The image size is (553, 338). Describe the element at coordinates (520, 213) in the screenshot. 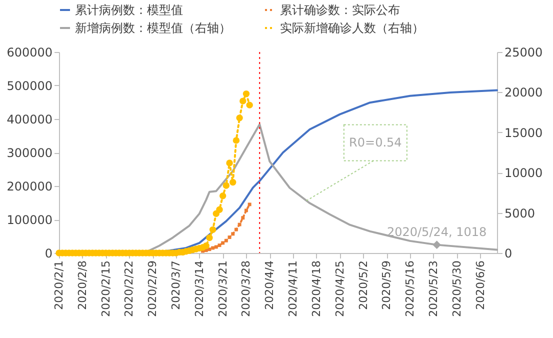

I see `y2-tick-label: 5000` at that location.